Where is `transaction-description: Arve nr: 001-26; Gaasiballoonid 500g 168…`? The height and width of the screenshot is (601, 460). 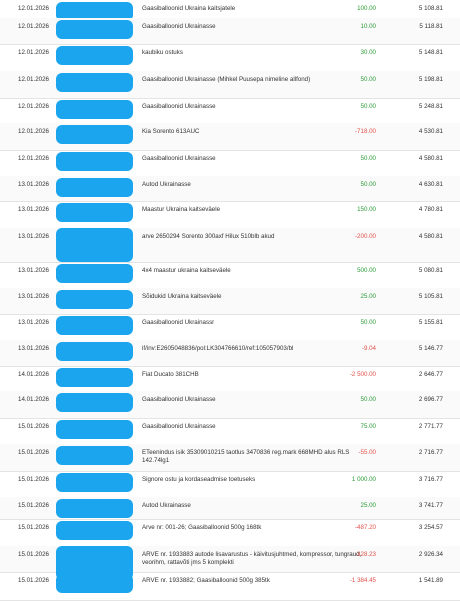 transaction-description: Arve nr: 001-26; Gaasiballoonid 500g 168… is located at coordinates (202, 527).